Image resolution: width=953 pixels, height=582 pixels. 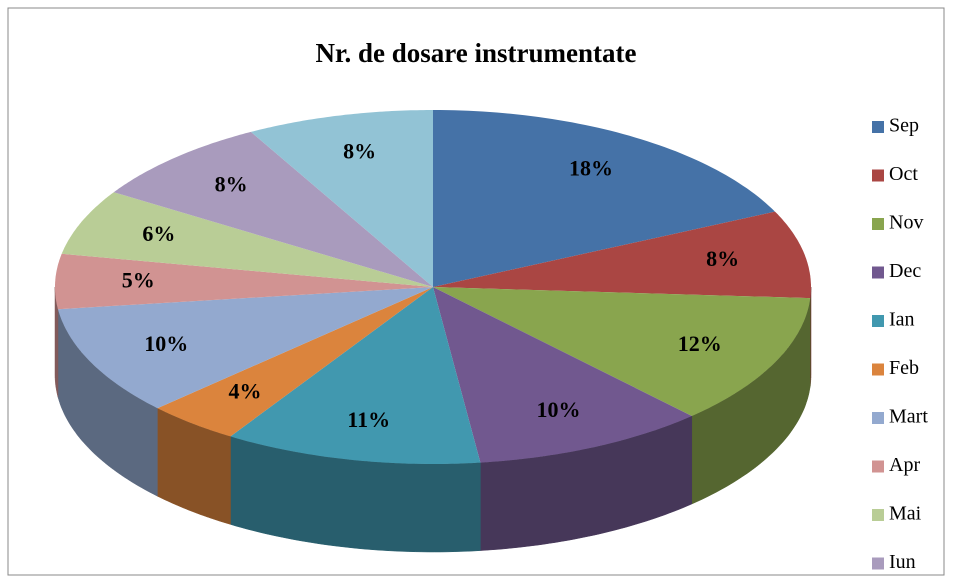 I want to click on legend-label: Oct, so click(x=903, y=174).